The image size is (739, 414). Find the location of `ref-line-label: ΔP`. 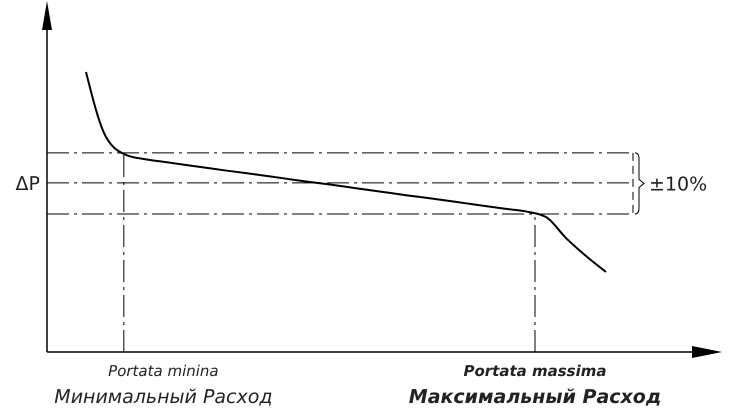

ref-line-label: ΔP is located at coordinates (28, 183).